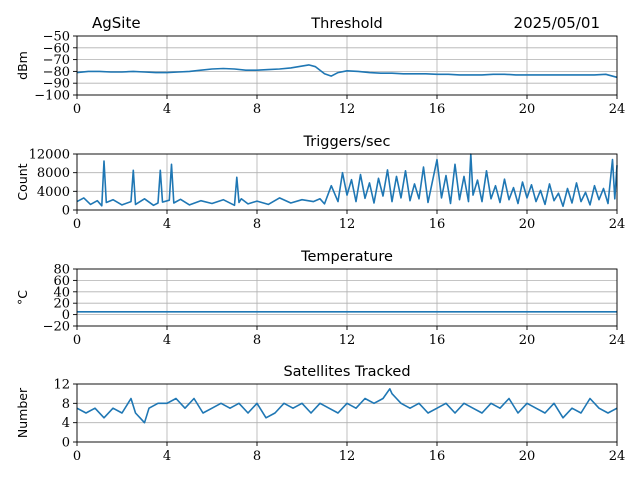  What do you see at coordinates (56, 37) in the screenshot?
I see `threshold-ytick-label-5: −50` at bounding box center [56, 37].